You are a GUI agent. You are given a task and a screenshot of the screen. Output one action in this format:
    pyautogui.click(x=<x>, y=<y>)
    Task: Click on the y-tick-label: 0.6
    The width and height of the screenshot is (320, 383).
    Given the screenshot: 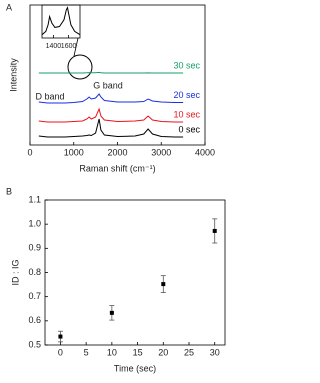 What is the action you would take?
    pyautogui.click(x=34, y=320)
    